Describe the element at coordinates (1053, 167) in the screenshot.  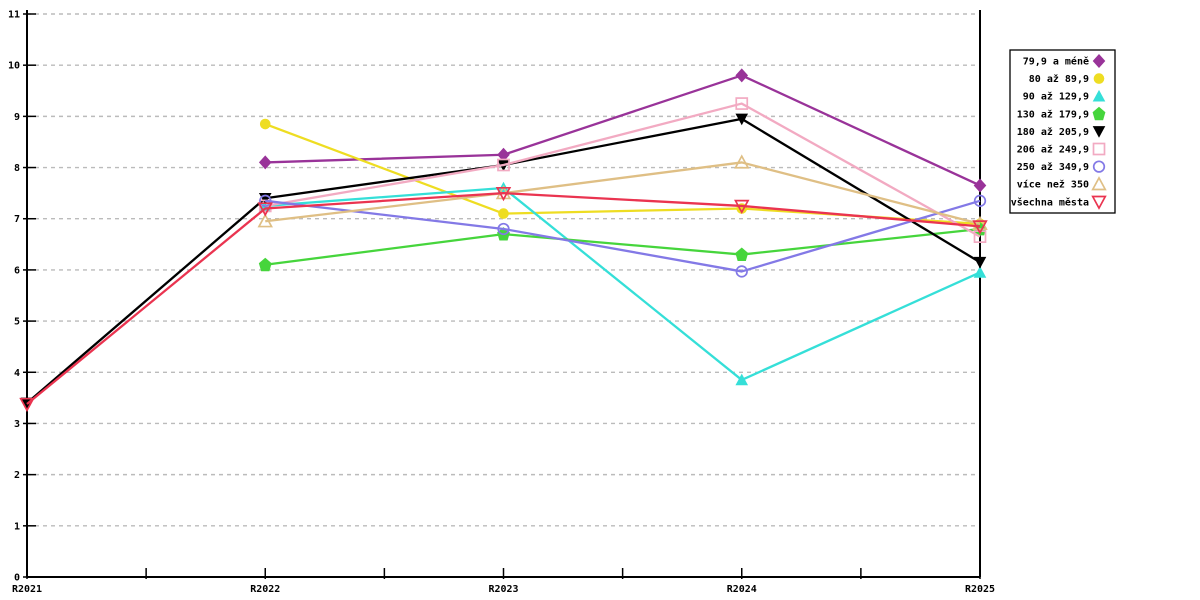
I see `legend-label: 250 až 349,9` at that location.